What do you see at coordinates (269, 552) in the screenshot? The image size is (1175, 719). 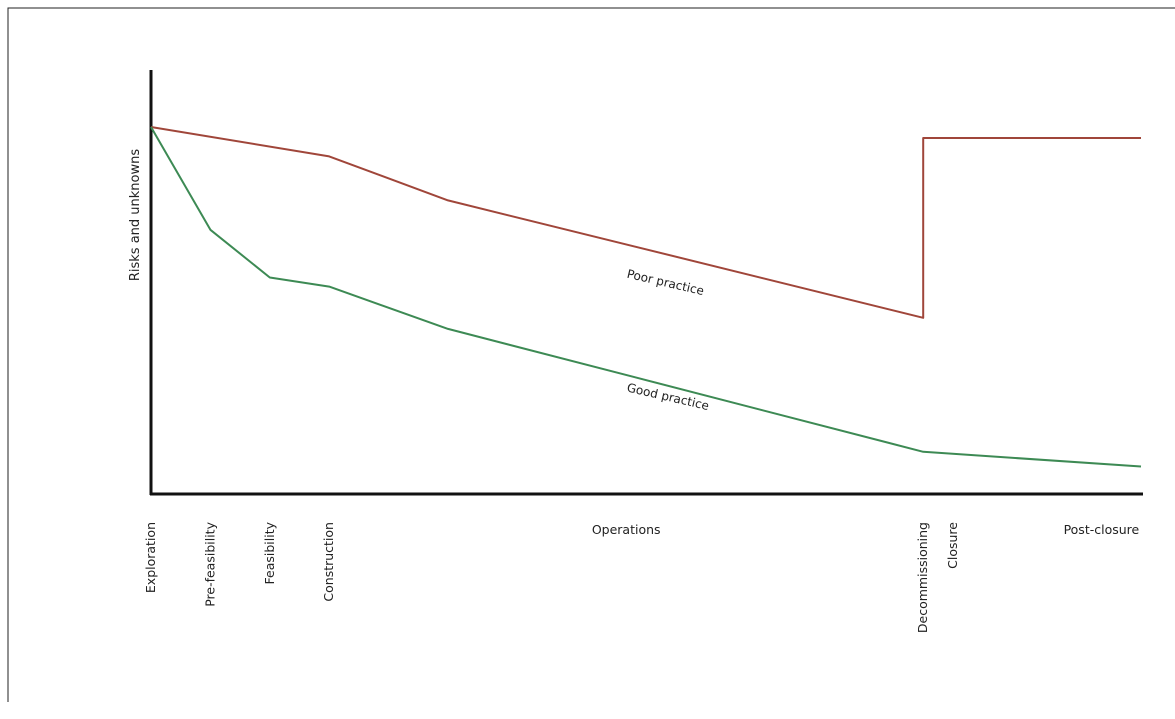 I see `stage-label-feasibility: Feasibility` at bounding box center [269, 552].